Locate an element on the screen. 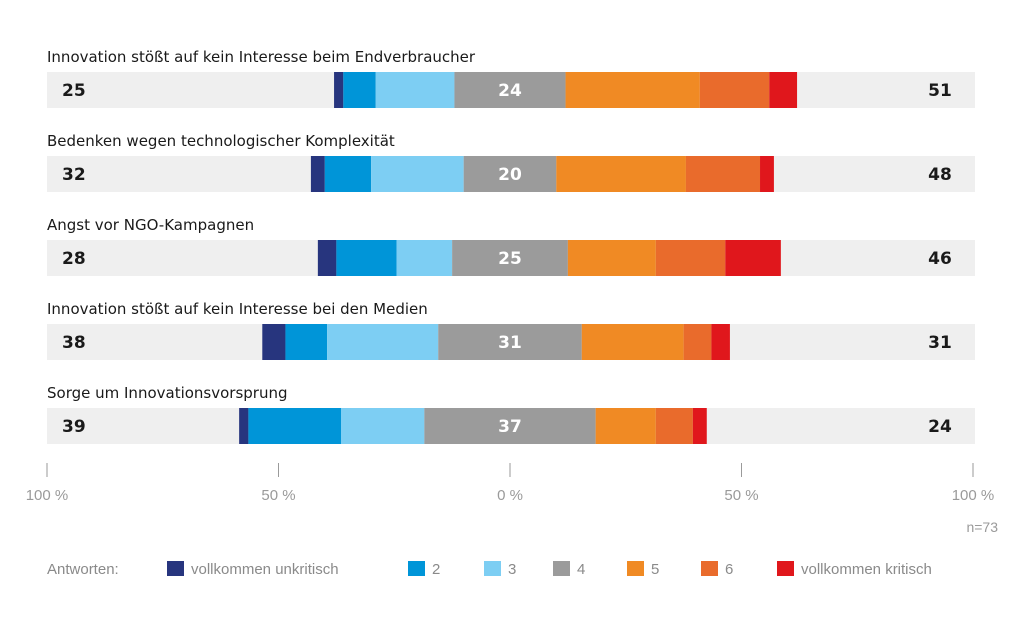 Image resolution: width=1024 pixels, height=622 pixels. bar-segment-r4-s3 is located at coordinates (383, 342).